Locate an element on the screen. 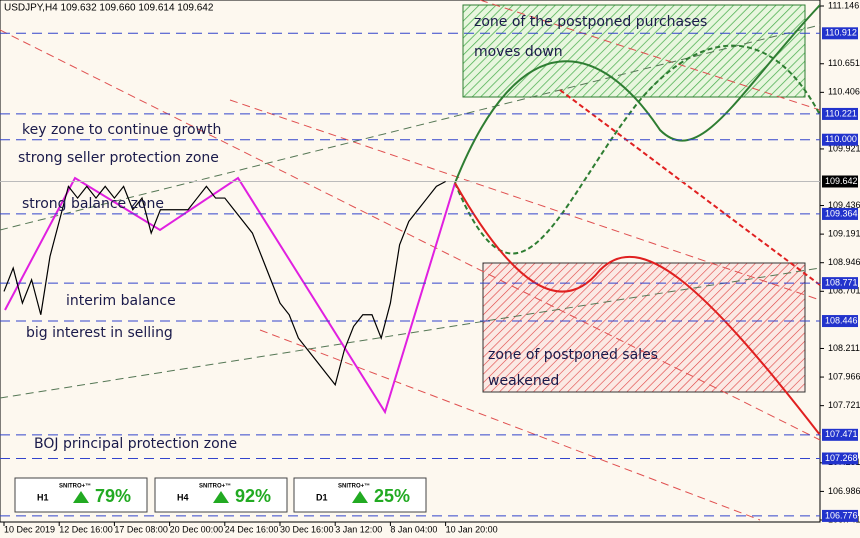  annotation: strong seller protection zone is located at coordinates (118, 158).